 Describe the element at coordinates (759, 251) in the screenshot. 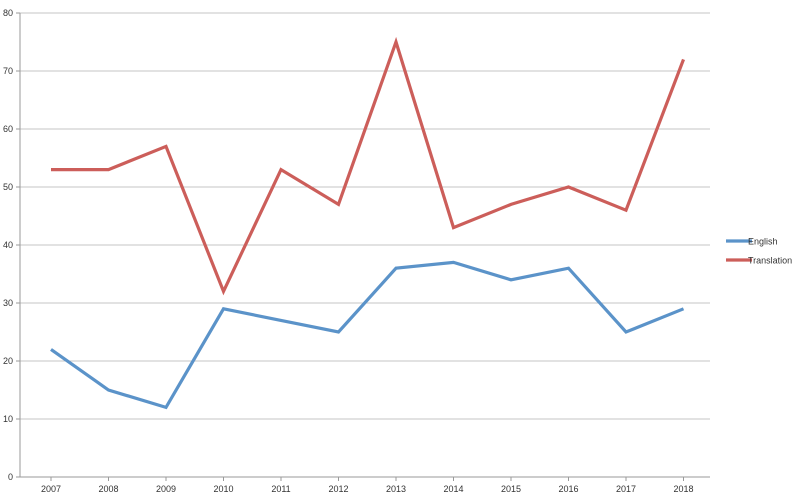

I see `legend: English Translation` at that location.